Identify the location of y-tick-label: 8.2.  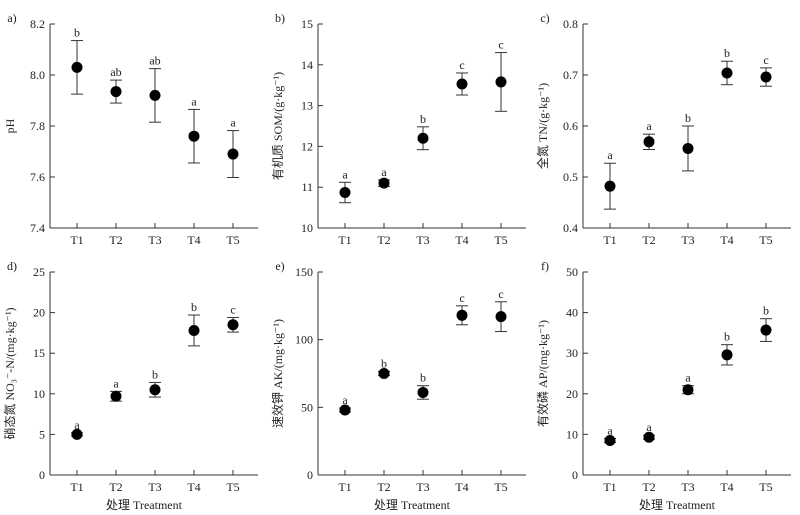
(37, 24).